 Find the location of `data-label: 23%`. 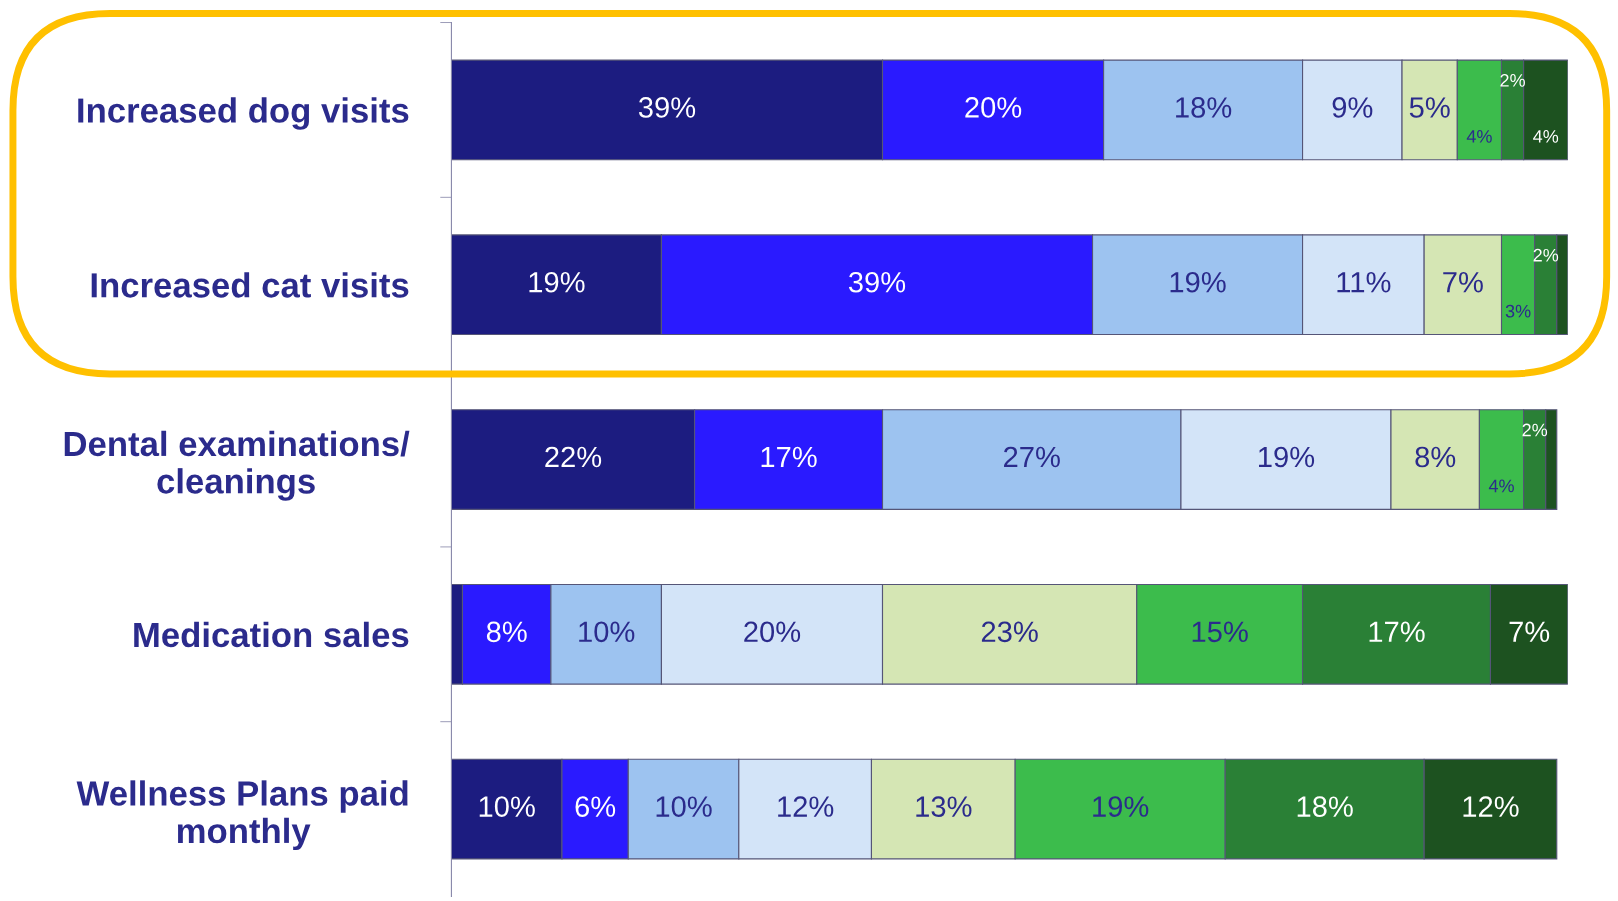

data-label: 23% is located at coordinates (1009, 632).